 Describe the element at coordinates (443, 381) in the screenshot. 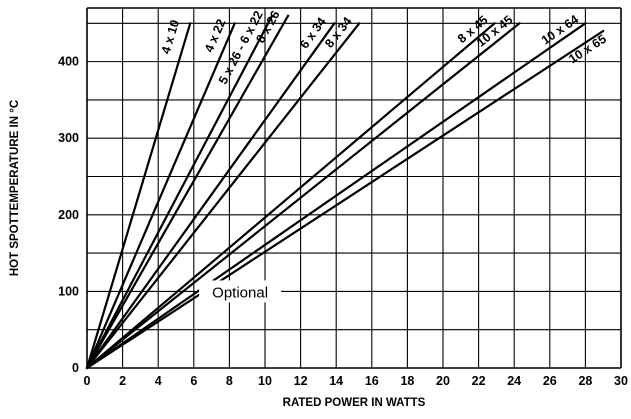

I see `x-tick-label: 20` at that location.